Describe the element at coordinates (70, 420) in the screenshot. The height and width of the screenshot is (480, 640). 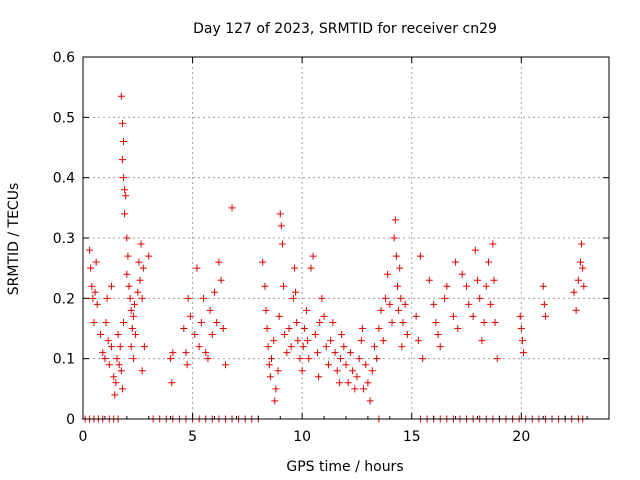
I see `y-tick-label: 0` at that location.